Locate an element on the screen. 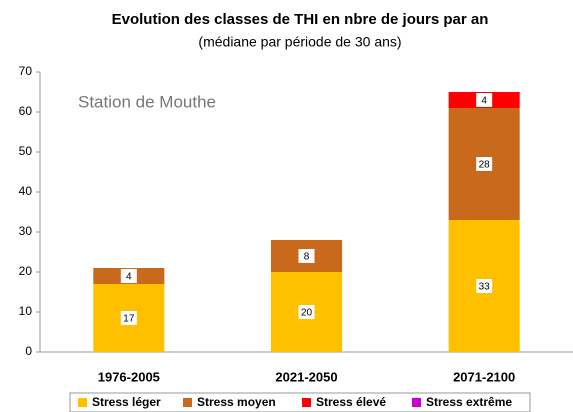 The height and width of the screenshot is (412, 573). legend-box is located at coordinates (300, 402).